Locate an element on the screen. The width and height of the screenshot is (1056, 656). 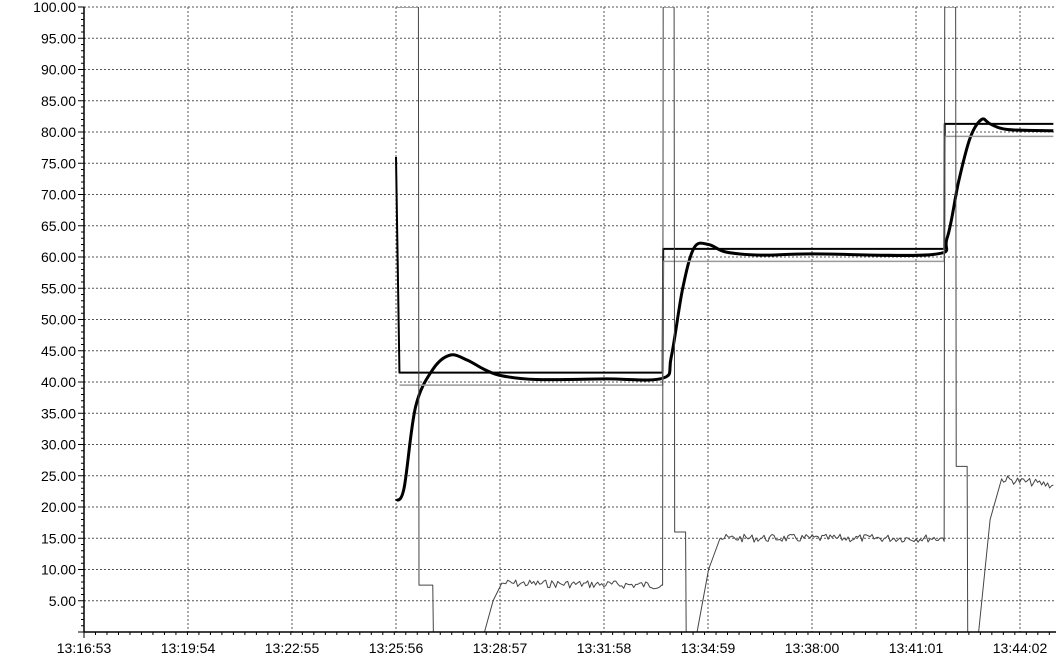
y-tick-label: 80.00 is located at coordinates (58, 132).